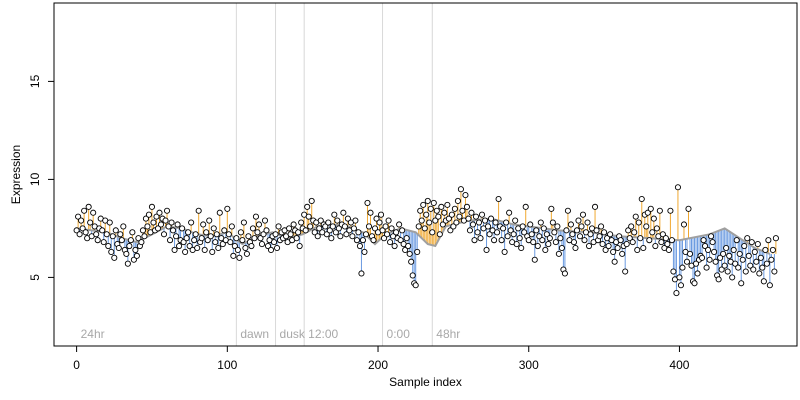 This screenshot has width=800, height=400. I want to click on group-label: dusk, so click(293, 334).